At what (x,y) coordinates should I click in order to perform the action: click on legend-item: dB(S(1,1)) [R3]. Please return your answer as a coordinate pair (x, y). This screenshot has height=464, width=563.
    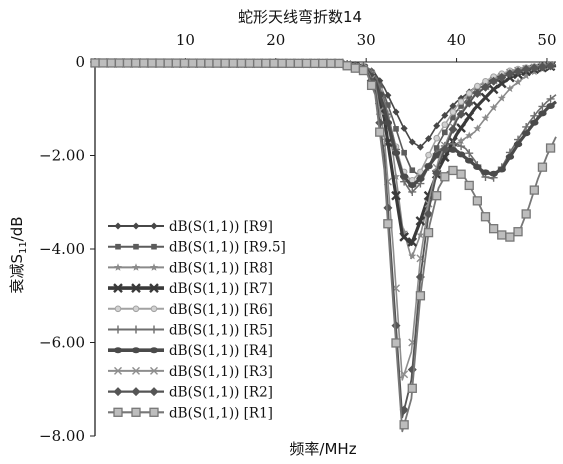
    Looking at the image, I should click on (190, 372).